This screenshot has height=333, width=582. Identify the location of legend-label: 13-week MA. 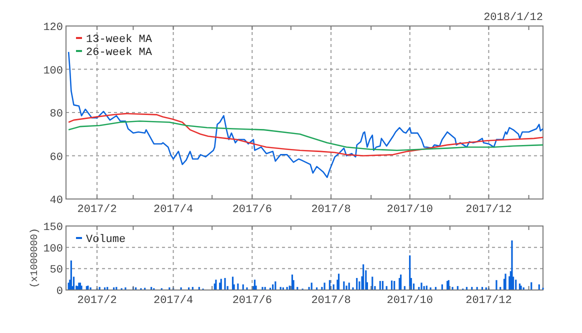
(119, 40).